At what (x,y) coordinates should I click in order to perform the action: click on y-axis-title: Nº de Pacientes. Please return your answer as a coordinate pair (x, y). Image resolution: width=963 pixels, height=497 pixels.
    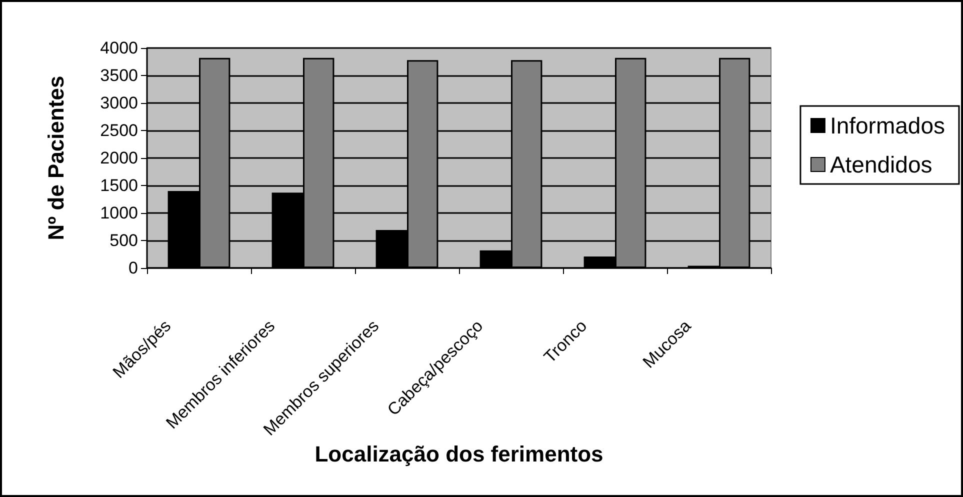
    Looking at the image, I should click on (56, 158).